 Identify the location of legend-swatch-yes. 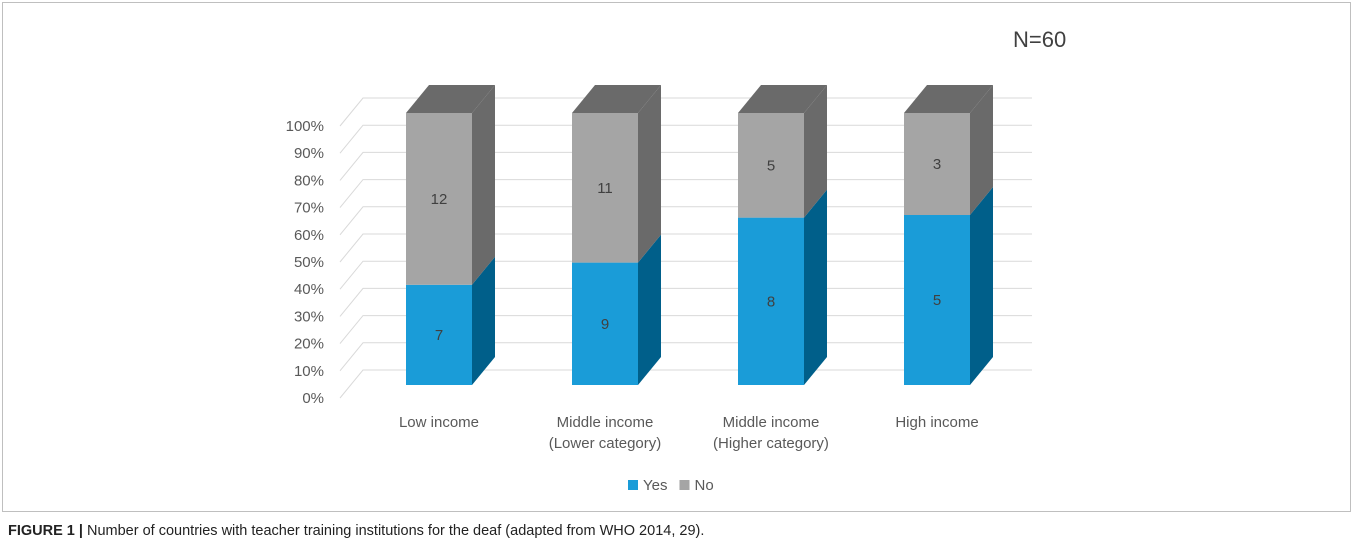
(633, 485).